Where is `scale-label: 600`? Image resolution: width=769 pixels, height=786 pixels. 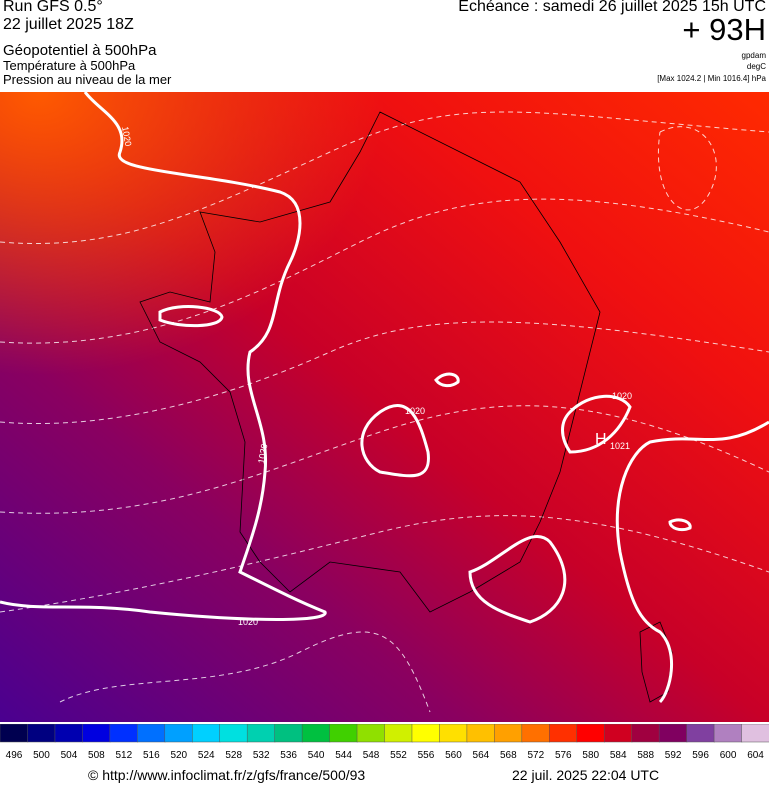
scale-label: 600 is located at coordinates (728, 755).